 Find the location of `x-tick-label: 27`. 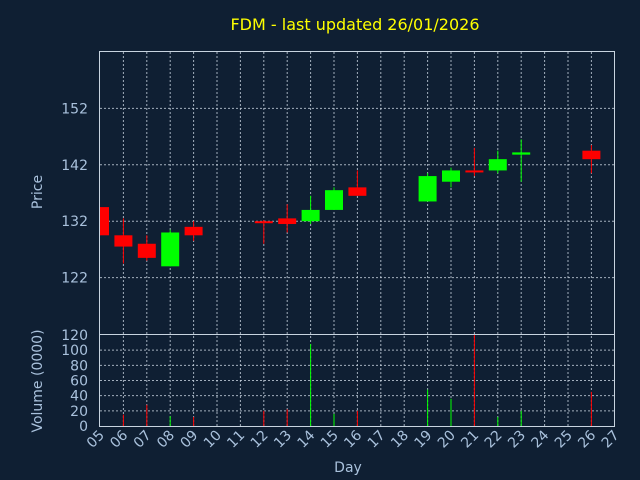

x-tick-label: 27 is located at coordinates (611, 440).